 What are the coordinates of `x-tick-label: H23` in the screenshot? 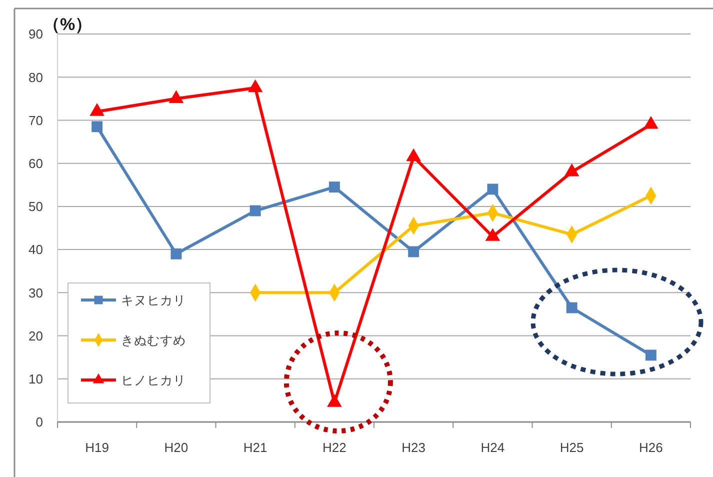 It's located at (414, 447).